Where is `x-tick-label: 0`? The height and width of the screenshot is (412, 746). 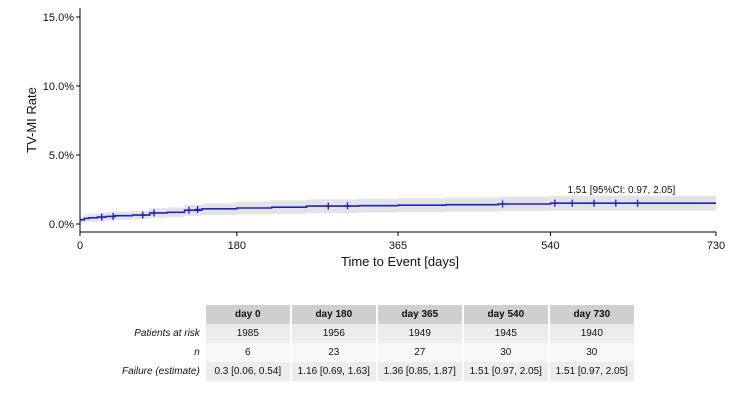
x-tick-label: 0 is located at coordinates (80, 246).